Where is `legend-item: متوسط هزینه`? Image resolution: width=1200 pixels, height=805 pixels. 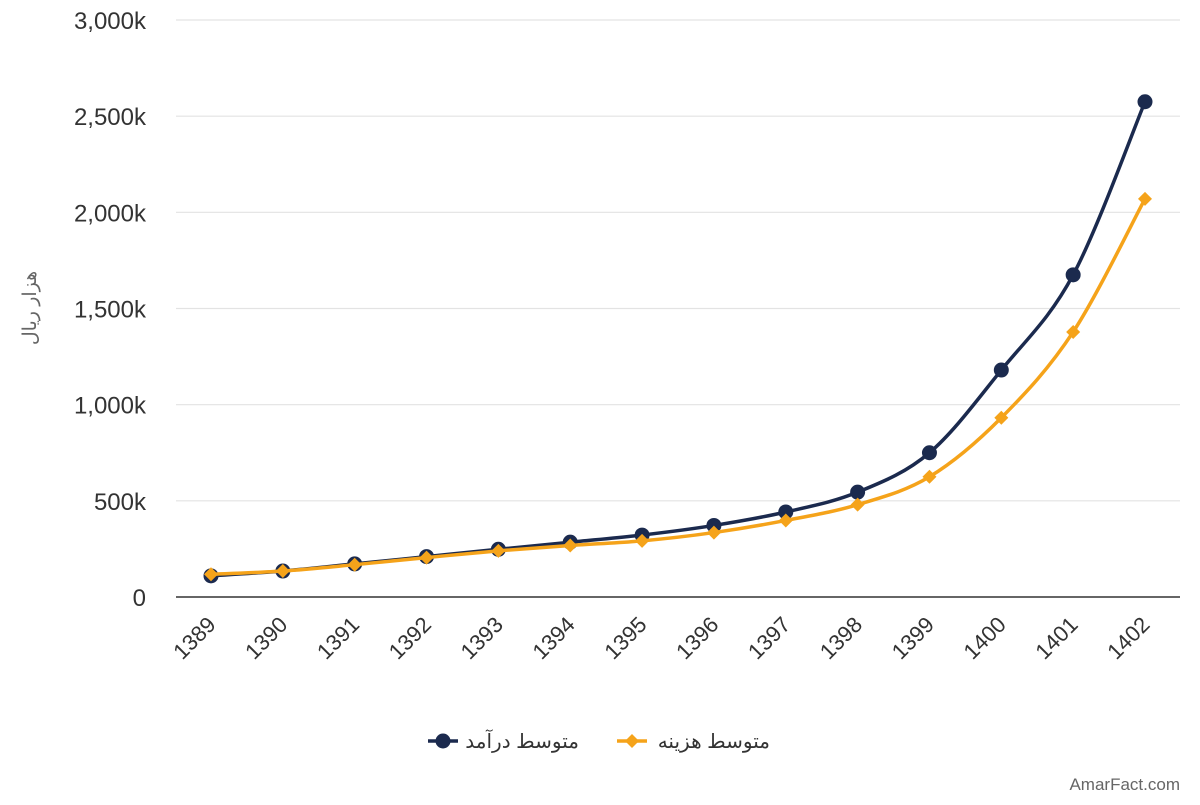 legend-item: متوسط هزینه is located at coordinates (693, 742).